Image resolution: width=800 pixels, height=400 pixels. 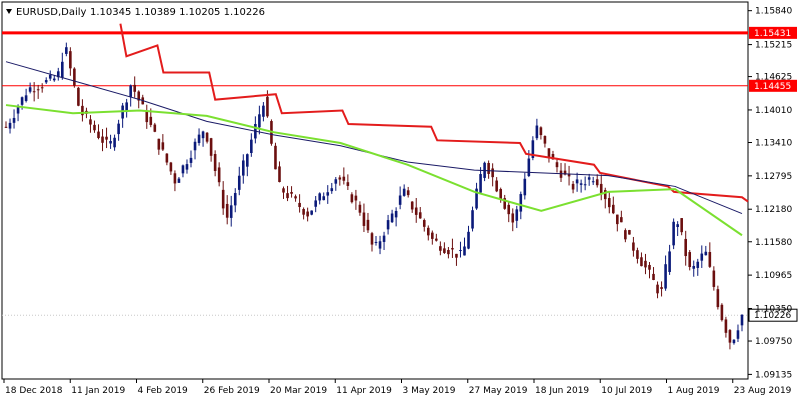 What do you see at coordinates (773, 78) in the screenshot?
I see `y-tick-label: 1.14625` at bounding box center [773, 78].